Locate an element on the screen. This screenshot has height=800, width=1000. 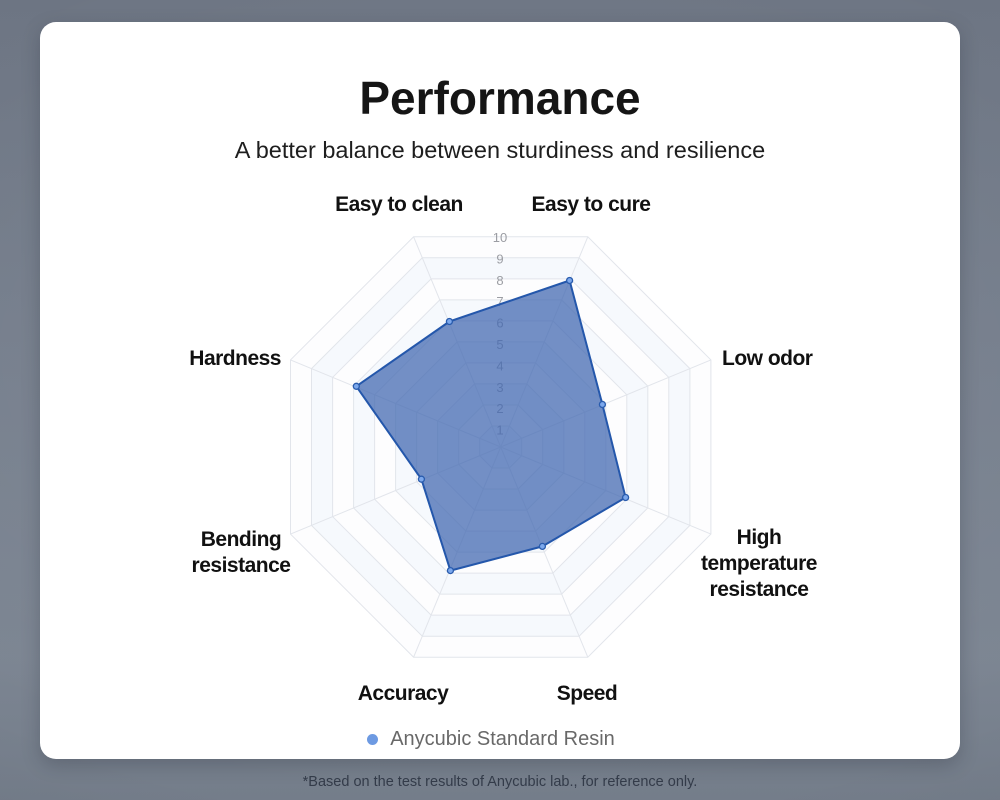
svg-text: 8 is located at coordinates (499, 280).